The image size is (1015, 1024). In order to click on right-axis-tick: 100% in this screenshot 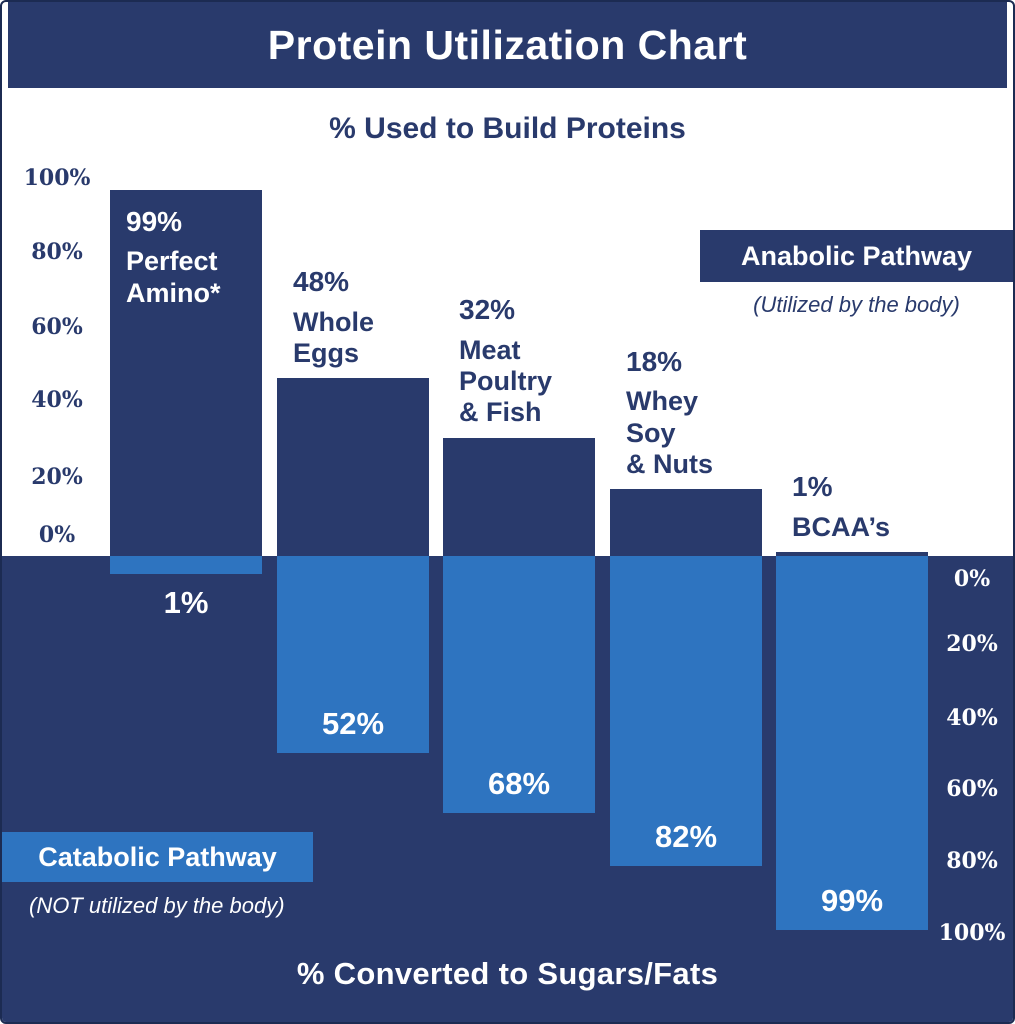, I will do `click(972, 933)`.